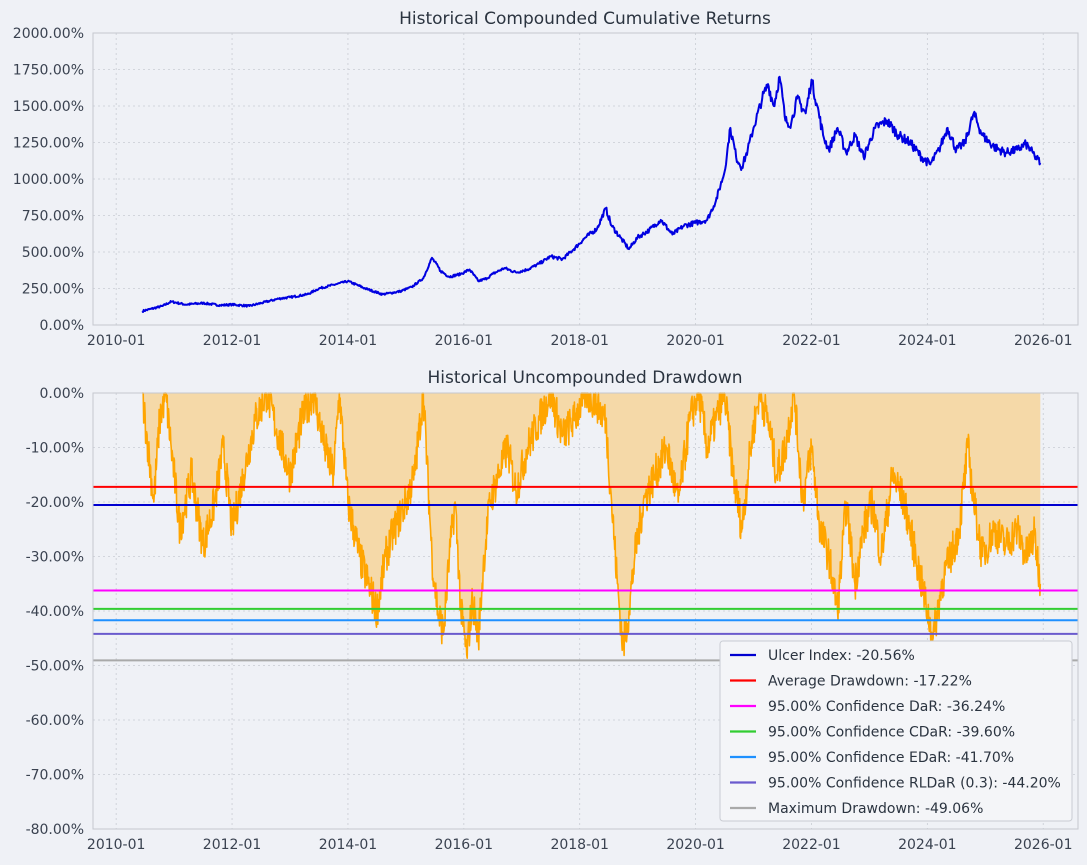  What do you see at coordinates (914, 784) in the screenshot?
I see `legend-label: 95.00% Confidence RLDaR (0.3): -44.20%` at bounding box center [914, 784].